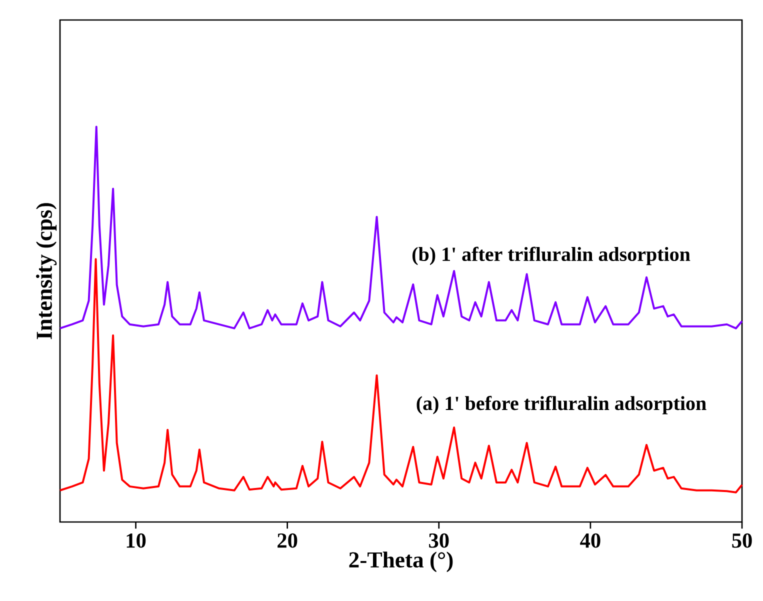 The image size is (763, 601). I want to click on x-tick-label: 50, so click(742, 540).